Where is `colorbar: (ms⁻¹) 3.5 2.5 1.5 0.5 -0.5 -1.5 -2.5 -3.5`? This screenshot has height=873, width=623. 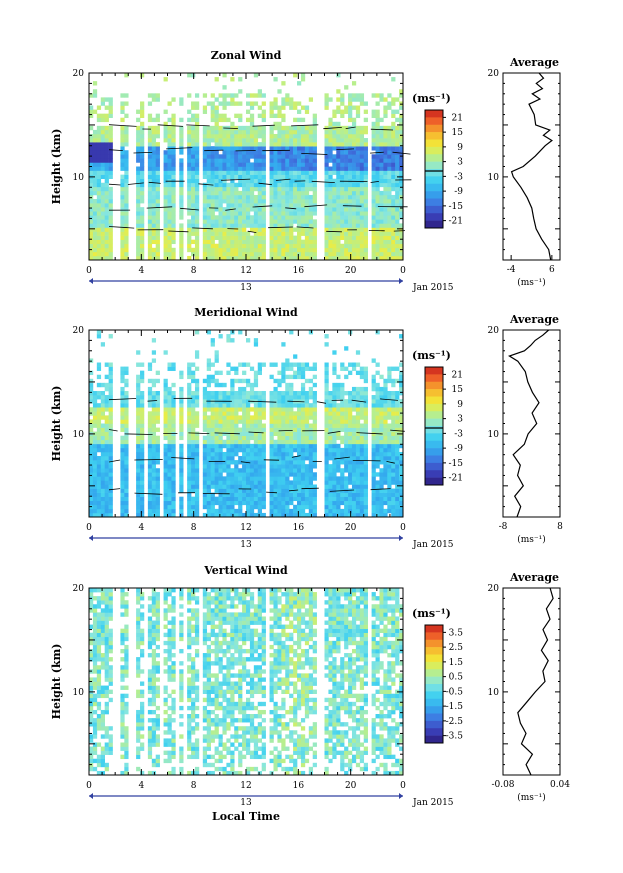 colorbar: (ms⁻¹) 3.5 2.5 1.5 0.5 -0.5 -1.5 -2.5 -3.5 is located at coordinates (438, 675).